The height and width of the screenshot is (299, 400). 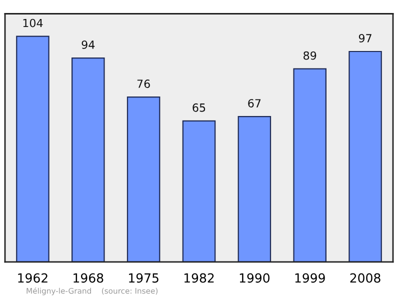 I want to click on data-label: 76, so click(x=143, y=84).